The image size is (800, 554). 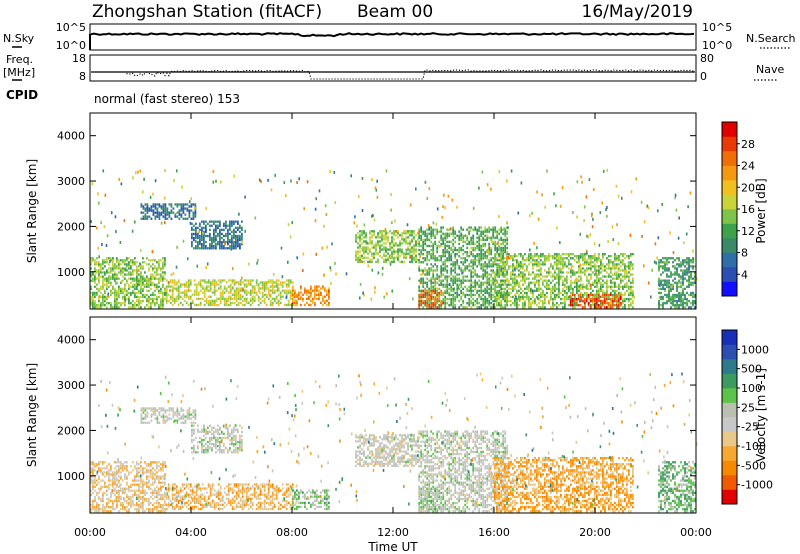 What do you see at coordinates (19, 72) in the screenshot?
I see `freq-label-line2: [MHz]` at bounding box center [19, 72].